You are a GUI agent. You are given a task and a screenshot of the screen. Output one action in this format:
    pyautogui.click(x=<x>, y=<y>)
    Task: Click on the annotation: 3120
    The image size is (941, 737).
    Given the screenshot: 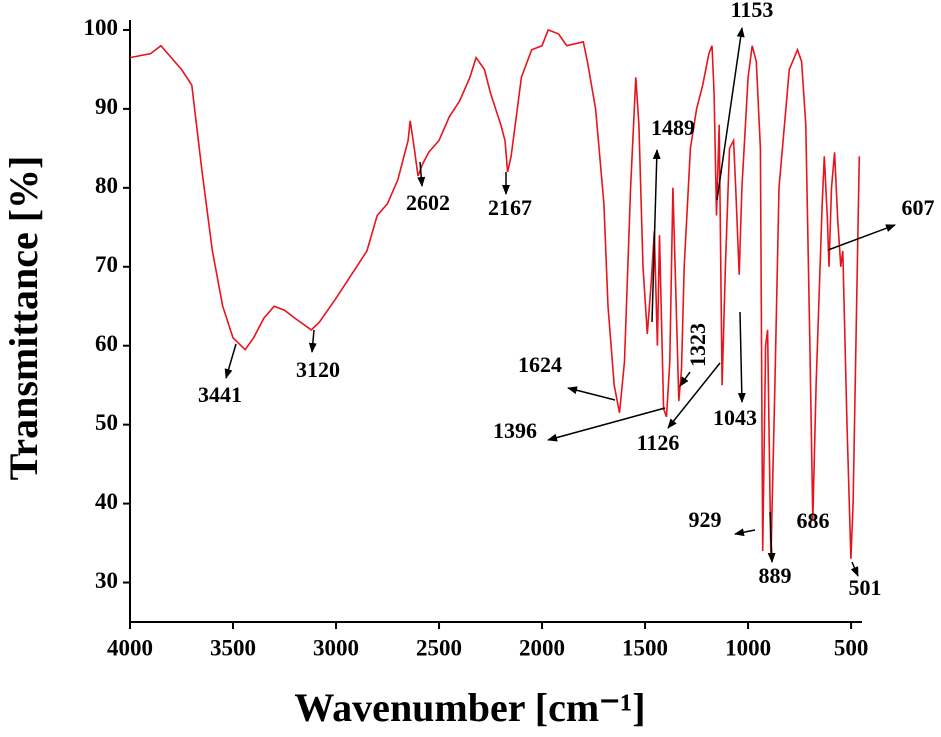 What is the action you would take?
    pyautogui.click(x=318, y=369)
    